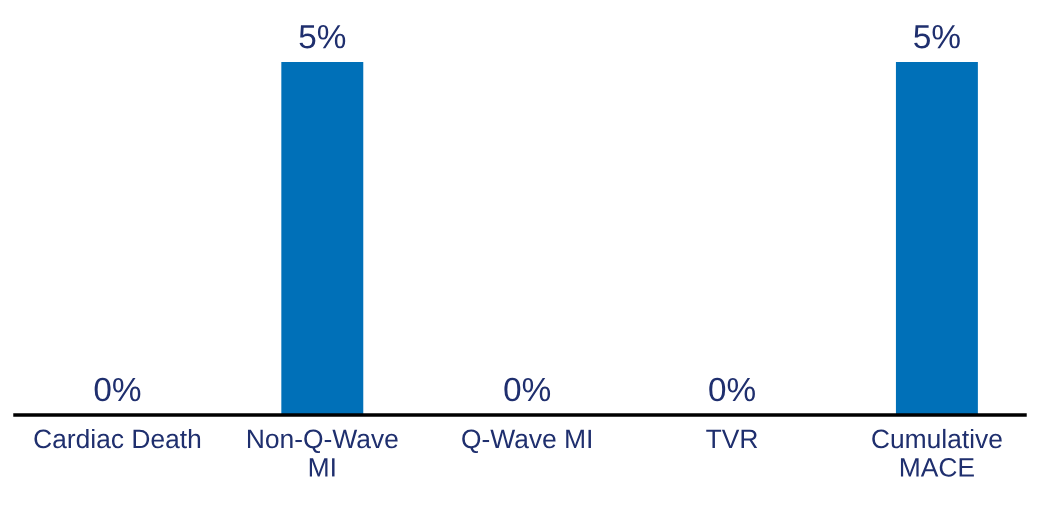  What do you see at coordinates (117, 438) in the screenshot?
I see `x-tick-label: Cardiac Death` at bounding box center [117, 438].